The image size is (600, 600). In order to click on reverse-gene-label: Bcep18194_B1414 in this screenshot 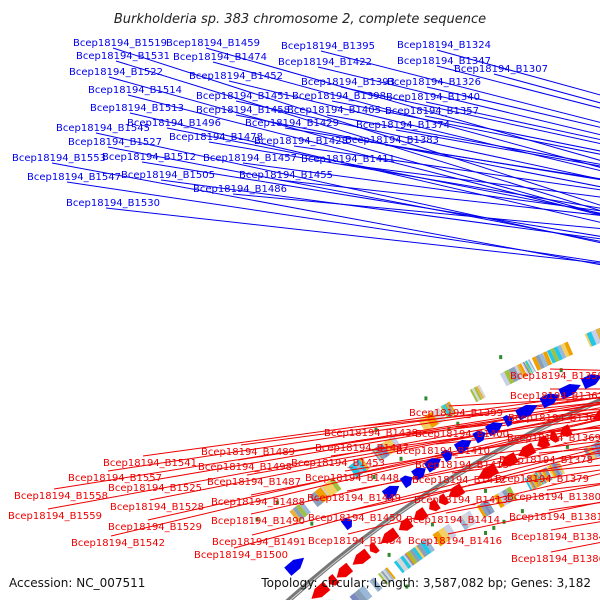, I will do `click(453, 520)`.